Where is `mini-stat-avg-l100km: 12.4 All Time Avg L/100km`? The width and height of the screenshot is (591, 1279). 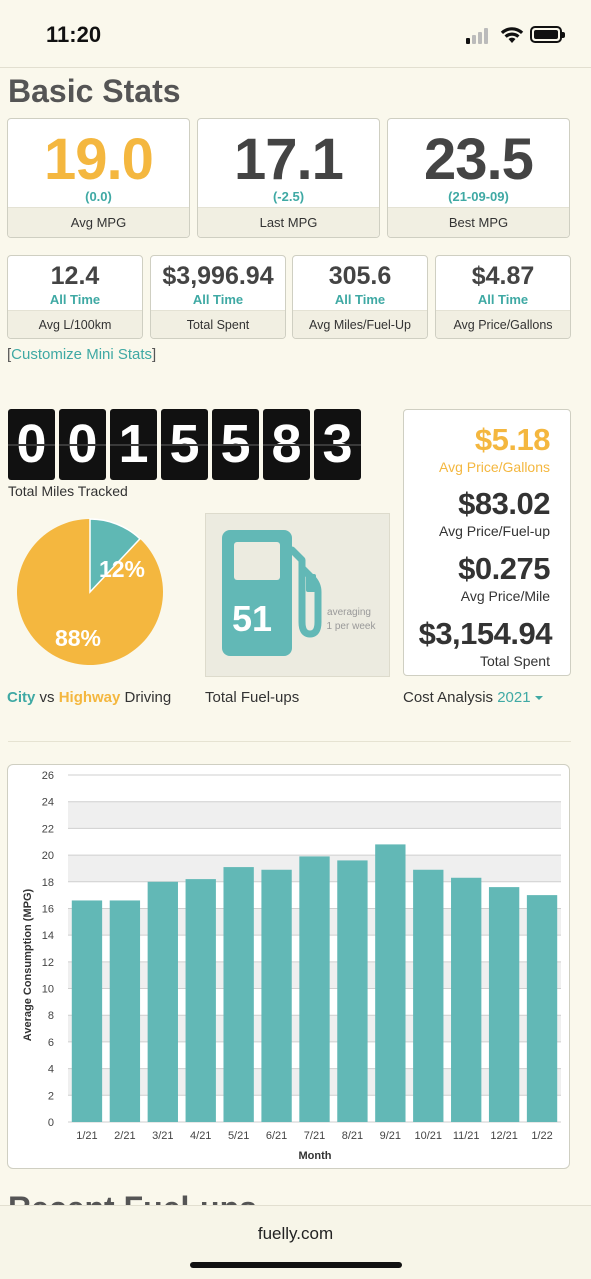 mini-stat-avg-l100km: 12.4 All Time Avg L/100km is located at coordinates (75, 297).